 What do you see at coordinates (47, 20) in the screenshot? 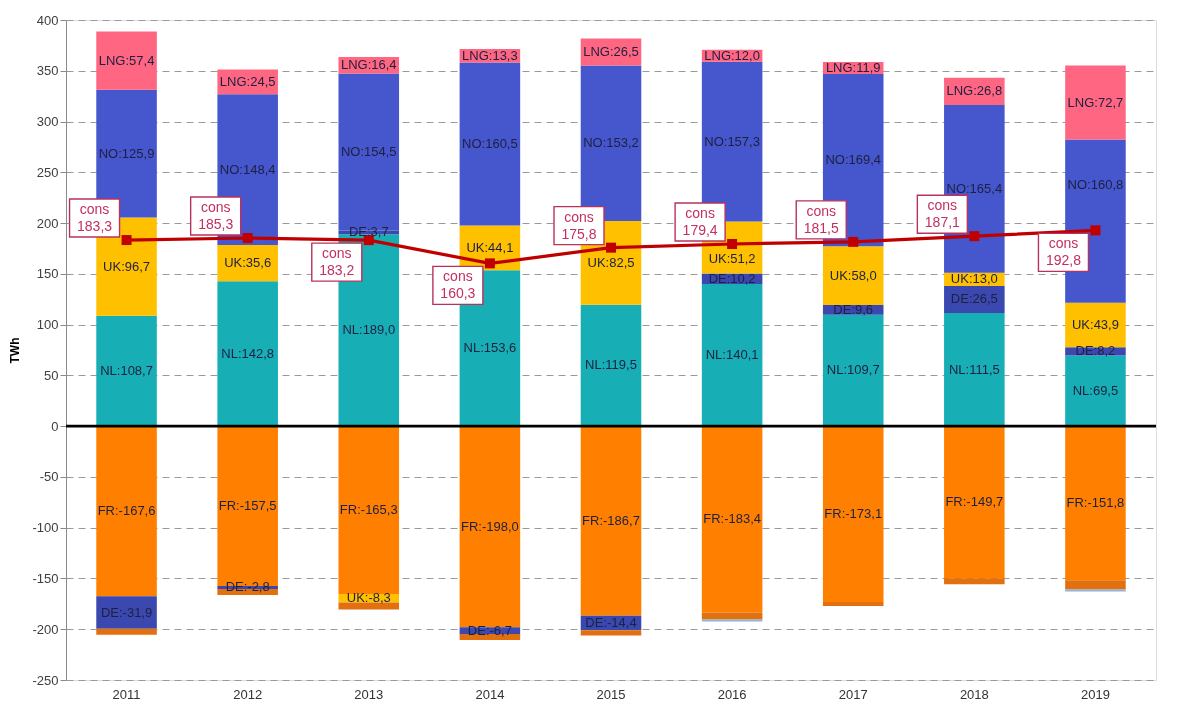
I see `y-tick-label: 400` at bounding box center [47, 20].